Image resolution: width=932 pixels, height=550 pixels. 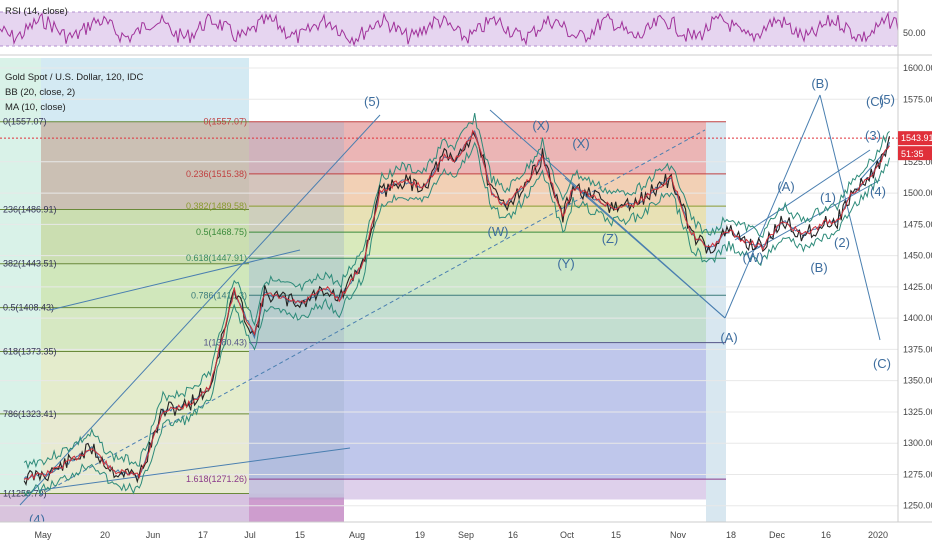 I want to click on rsi-pane, so click(x=466, y=28).